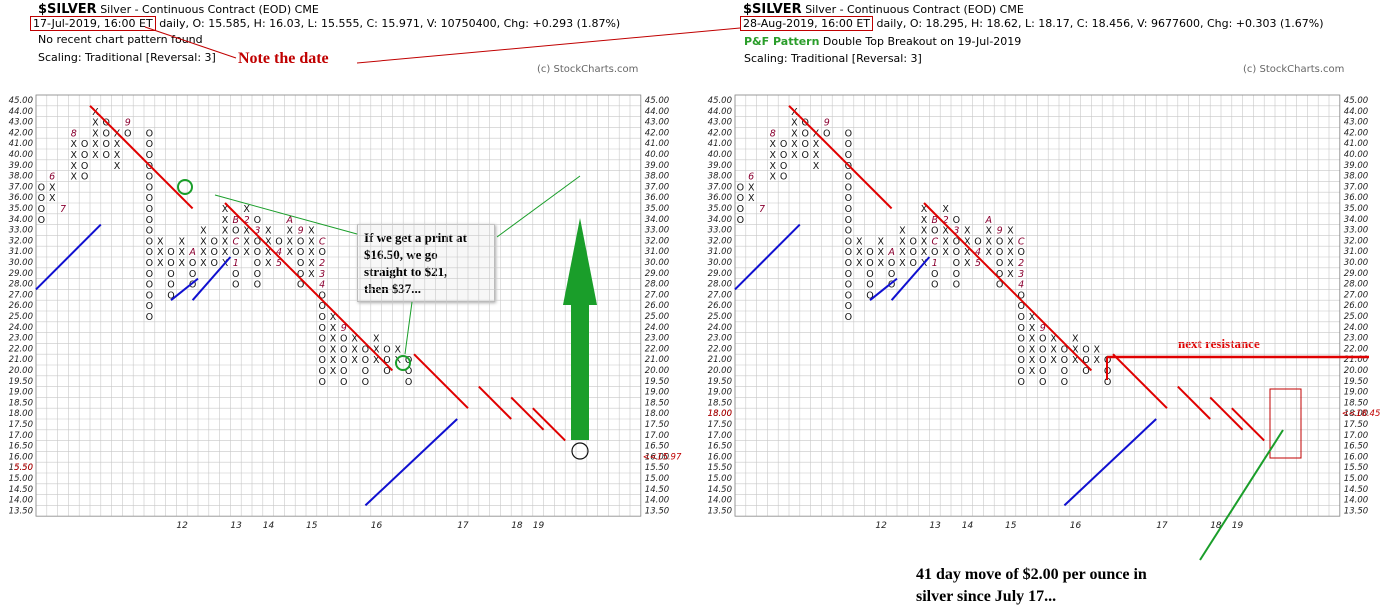 The image size is (1381, 615). I want to click on support-line, so click(68, 257).